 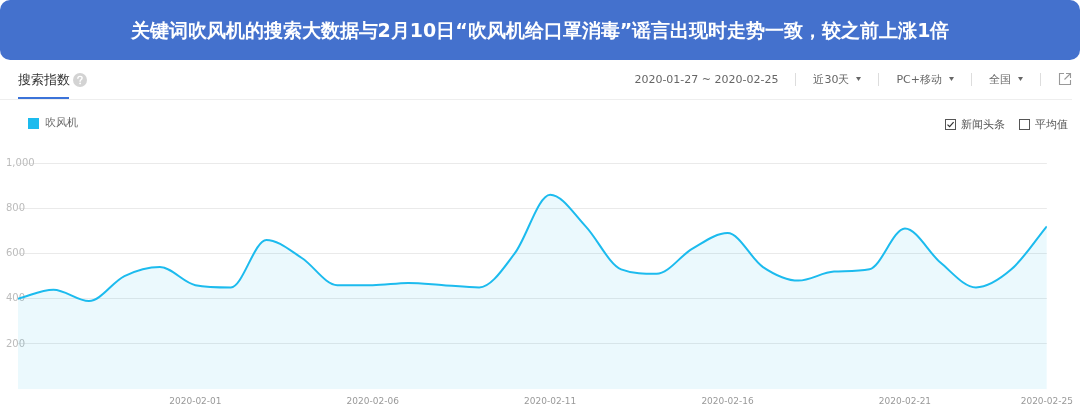 I want to click on y-tick-label: 800, so click(x=16, y=207).